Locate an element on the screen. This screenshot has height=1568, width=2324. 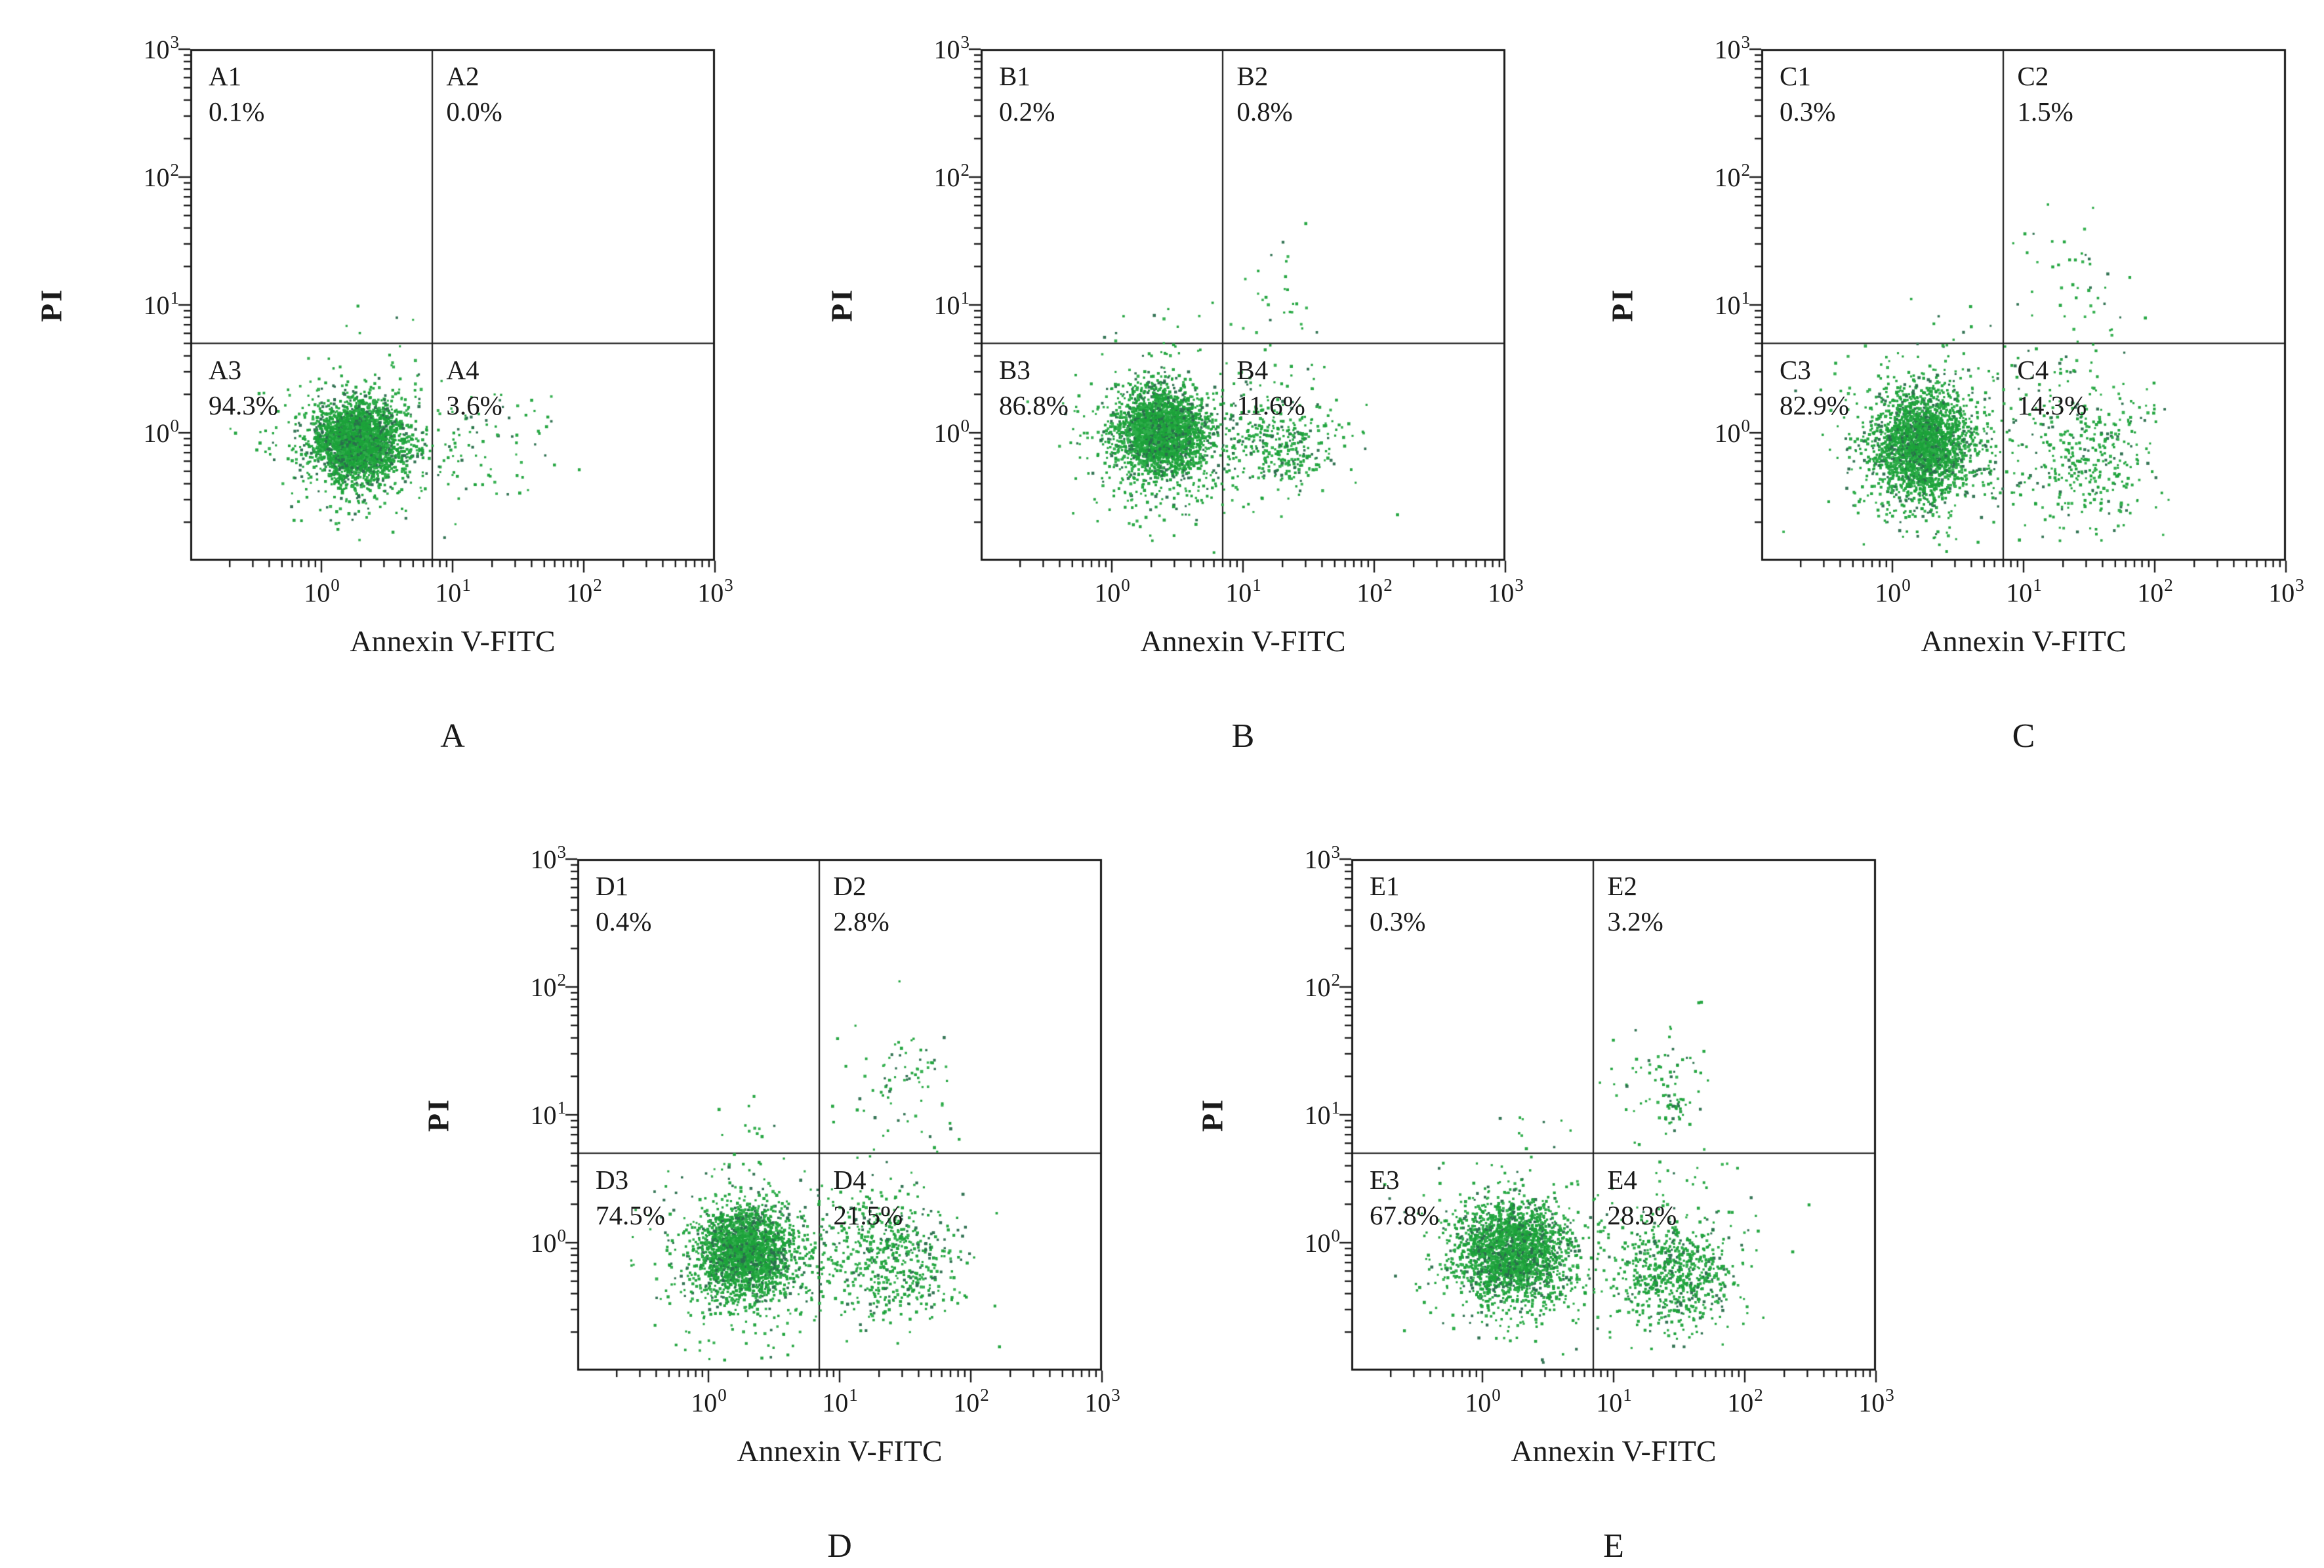
quadrant-label-lower-left: A3 94.3% is located at coordinates (243, 387).